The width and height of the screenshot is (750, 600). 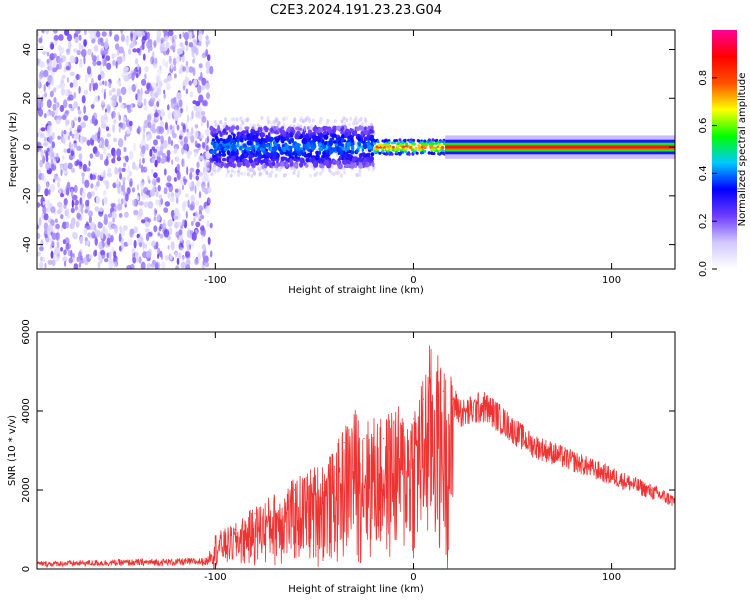 What do you see at coordinates (27, 196) in the screenshot?
I see `spectrogram-y-tick-label: -20` at bounding box center [27, 196].